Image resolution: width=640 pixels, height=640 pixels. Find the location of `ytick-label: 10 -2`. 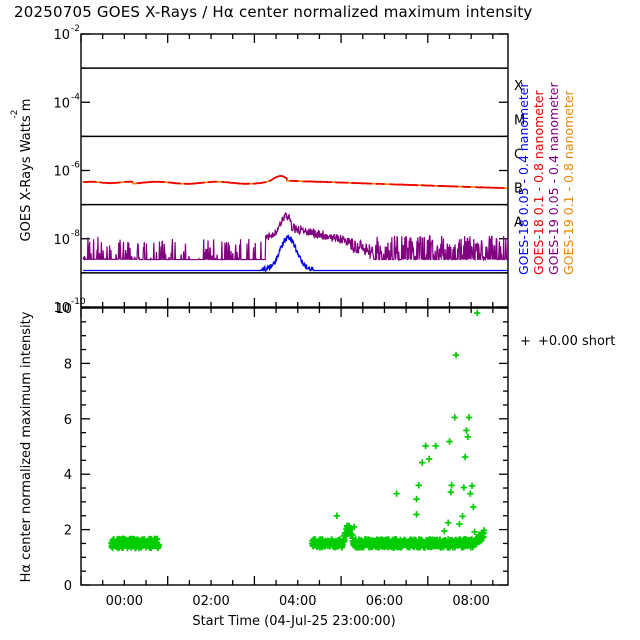

ytick-label: 10 -2 is located at coordinates (66, 33).